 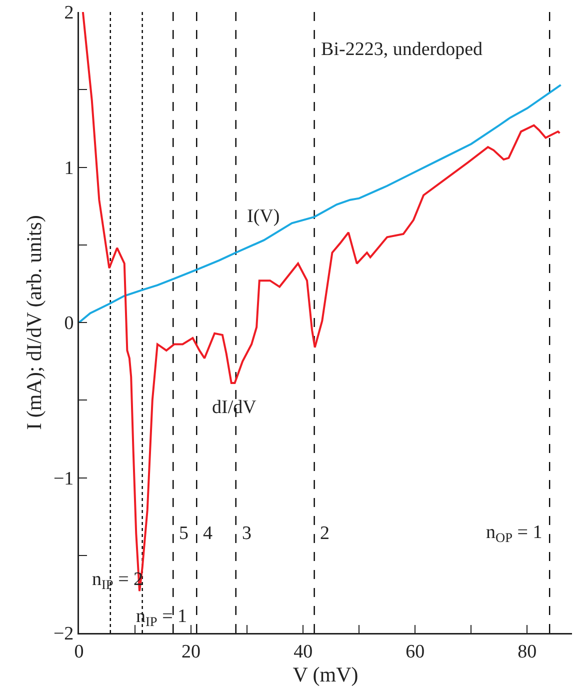 What do you see at coordinates (191, 651) in the screenshot?
I see `x-tick-label: 20` at bounding box center [191, 651].